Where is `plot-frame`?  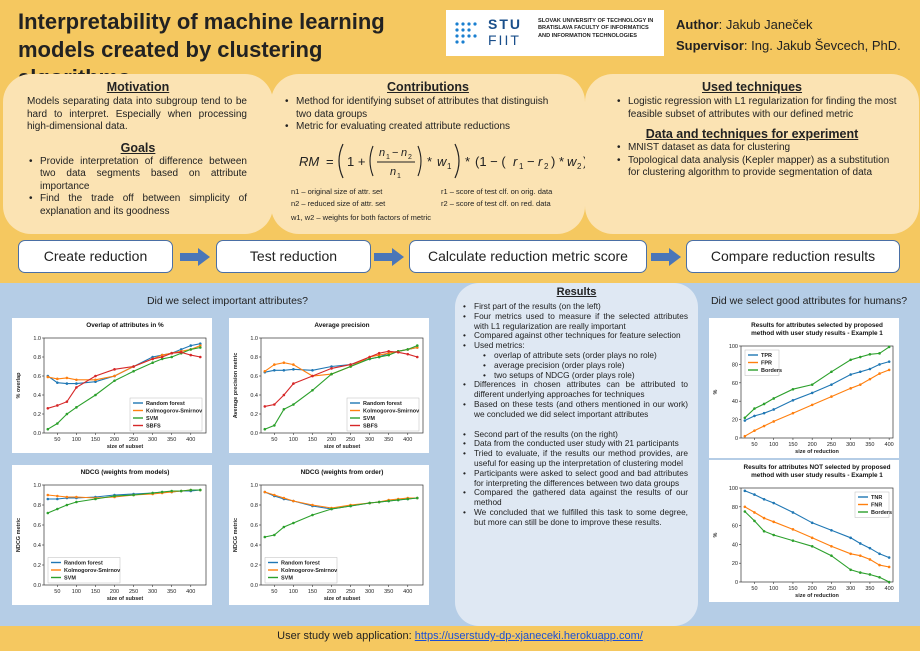
plot-frame is located at coordinates (125, 385).